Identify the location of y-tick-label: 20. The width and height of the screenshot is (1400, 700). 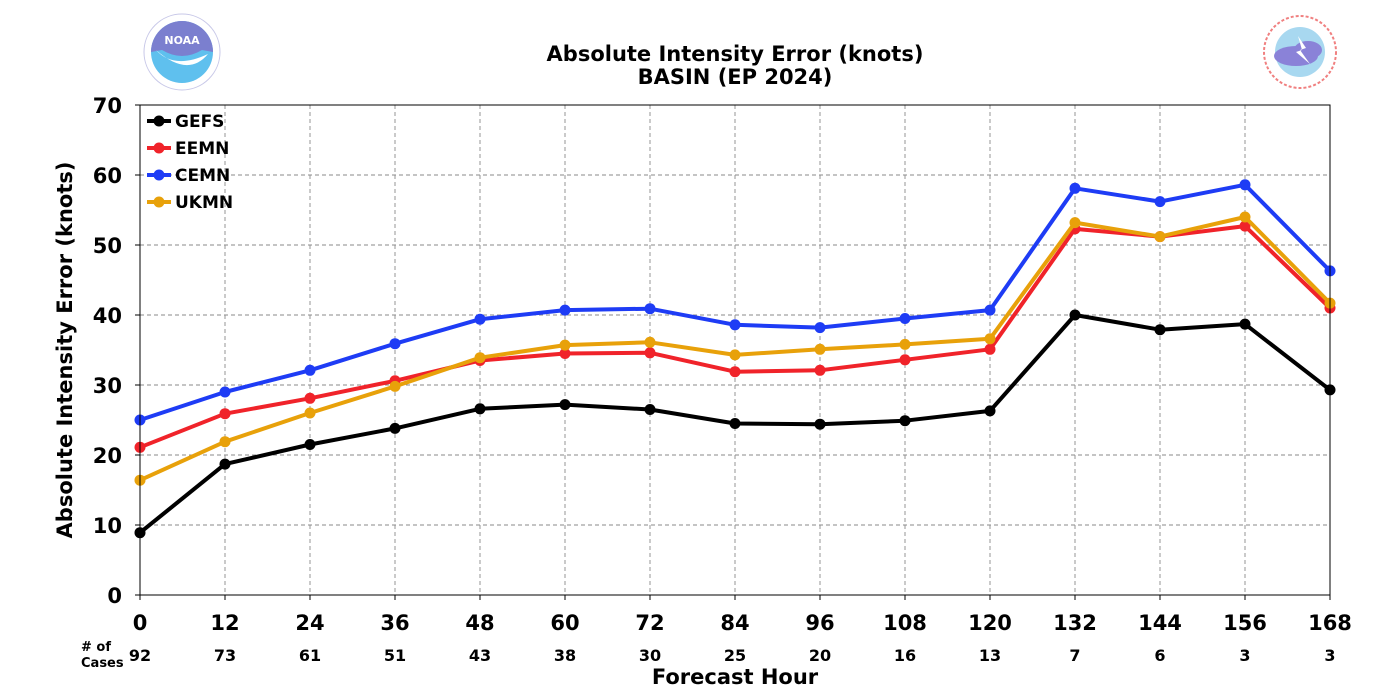
(107, 456).